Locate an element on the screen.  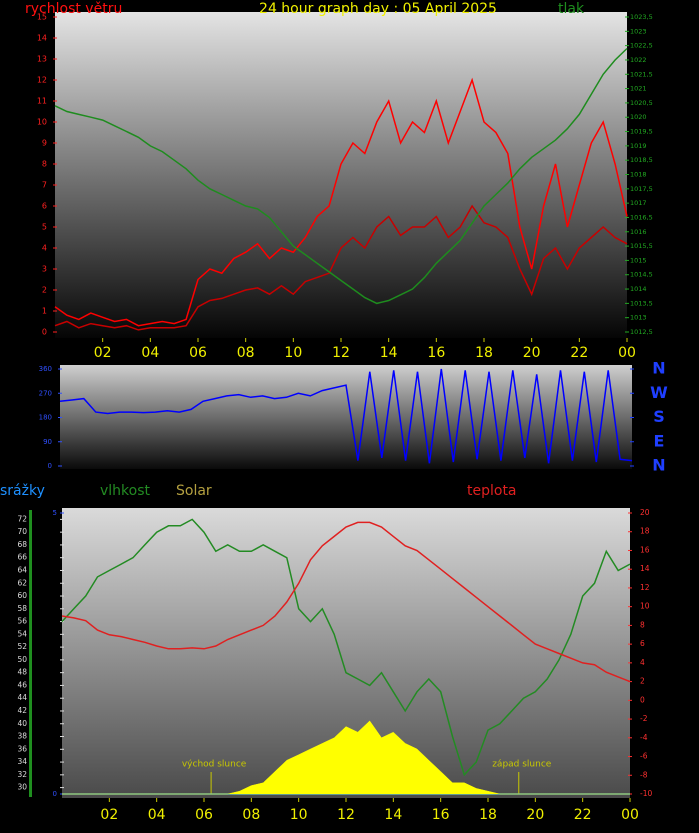
y-tick-label: 8 is located at coordinates (44, 164).